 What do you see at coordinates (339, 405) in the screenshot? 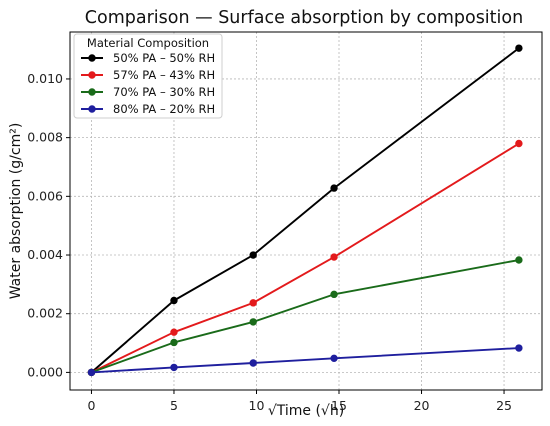
I see `x-tick-label-3: 15` at bounding box center [339, 405].